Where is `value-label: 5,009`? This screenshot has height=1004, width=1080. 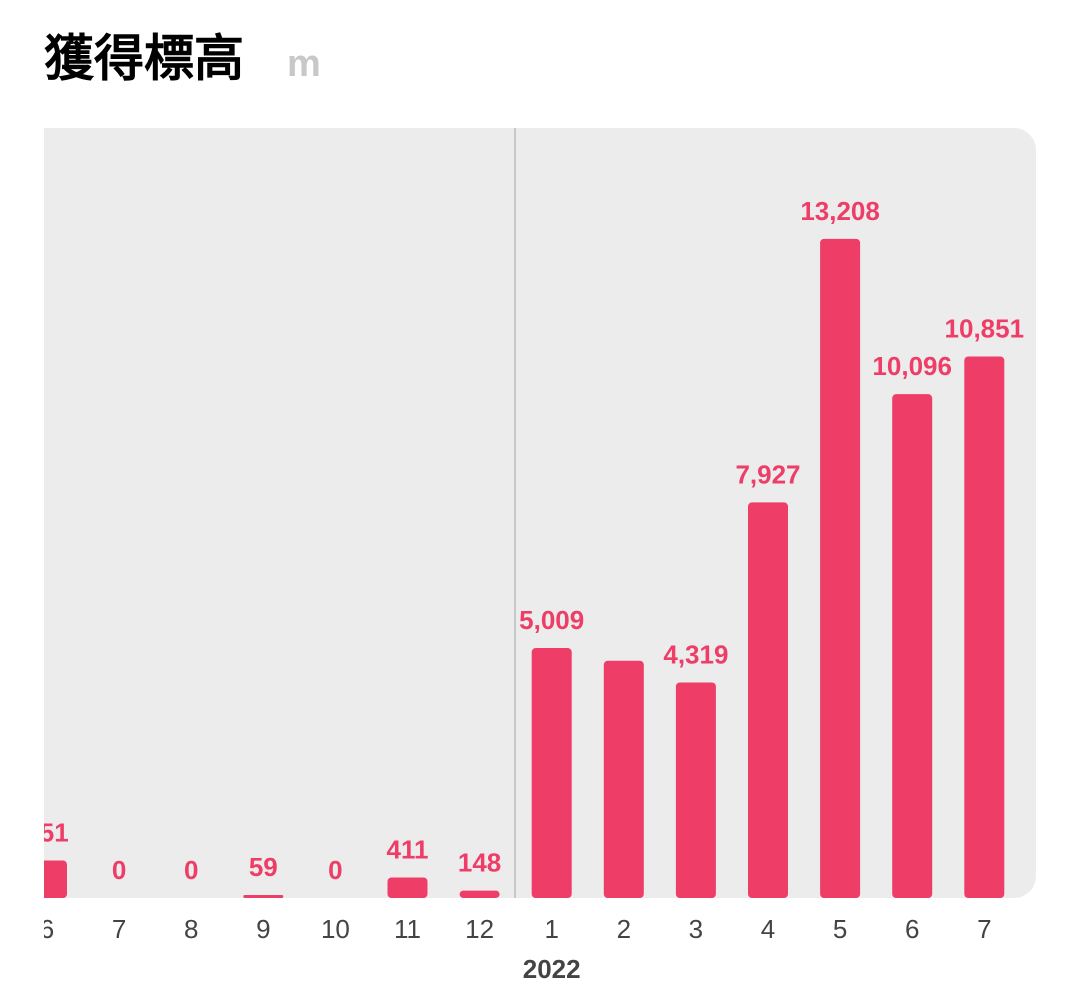 value-label: 5,009 is located at coordinates (551, 620).